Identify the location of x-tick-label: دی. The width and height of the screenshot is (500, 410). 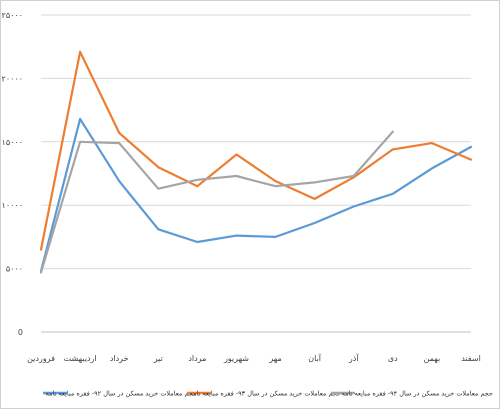
(393, 358).